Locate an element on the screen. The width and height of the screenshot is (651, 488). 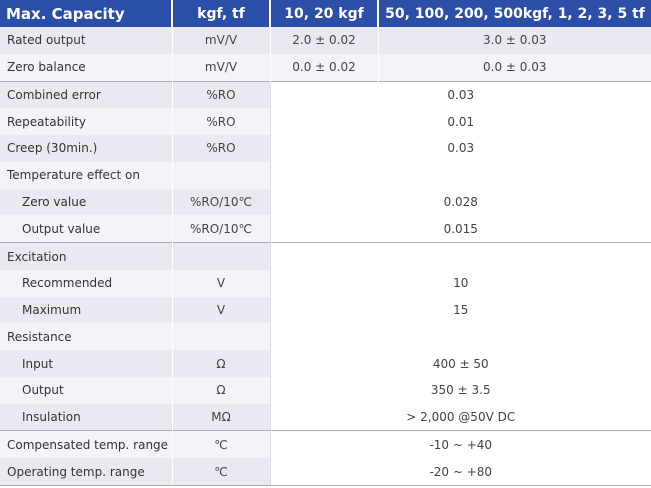
table-row: Repeatability %RO 0.01 is located at coordinates (325, 122).